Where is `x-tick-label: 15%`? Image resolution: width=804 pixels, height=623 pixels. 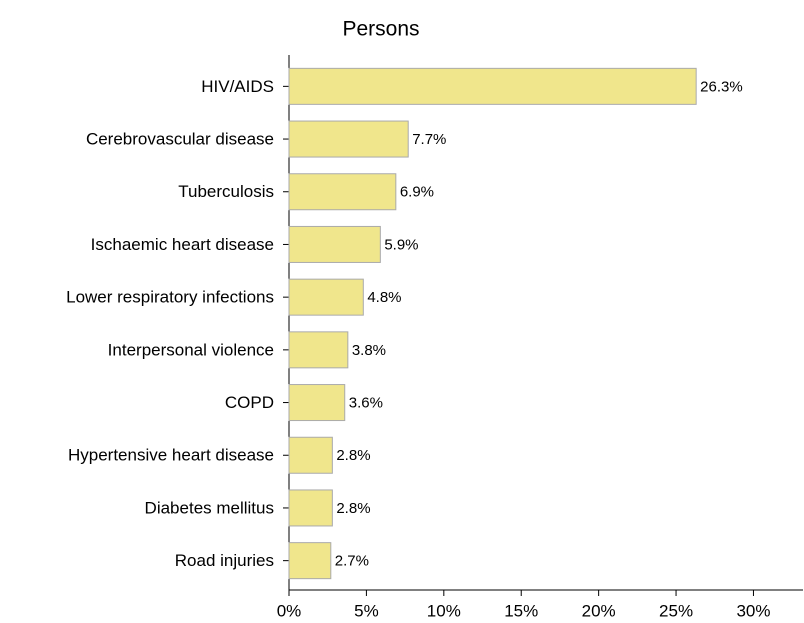 x-tick-label: 15% is located at coordinates (521, 610).